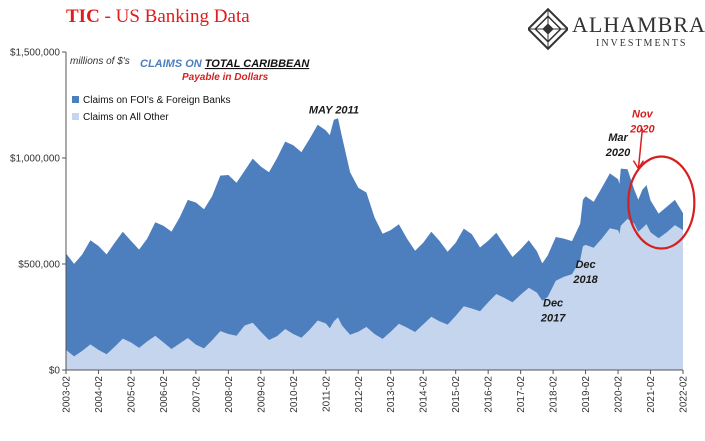 The height and width of the screenshot is (441, 705). What do you see at coordinates (554, 394) in the screenshot?
I see `x-tick-label: 2018-02` at bounding box center [554, 394].